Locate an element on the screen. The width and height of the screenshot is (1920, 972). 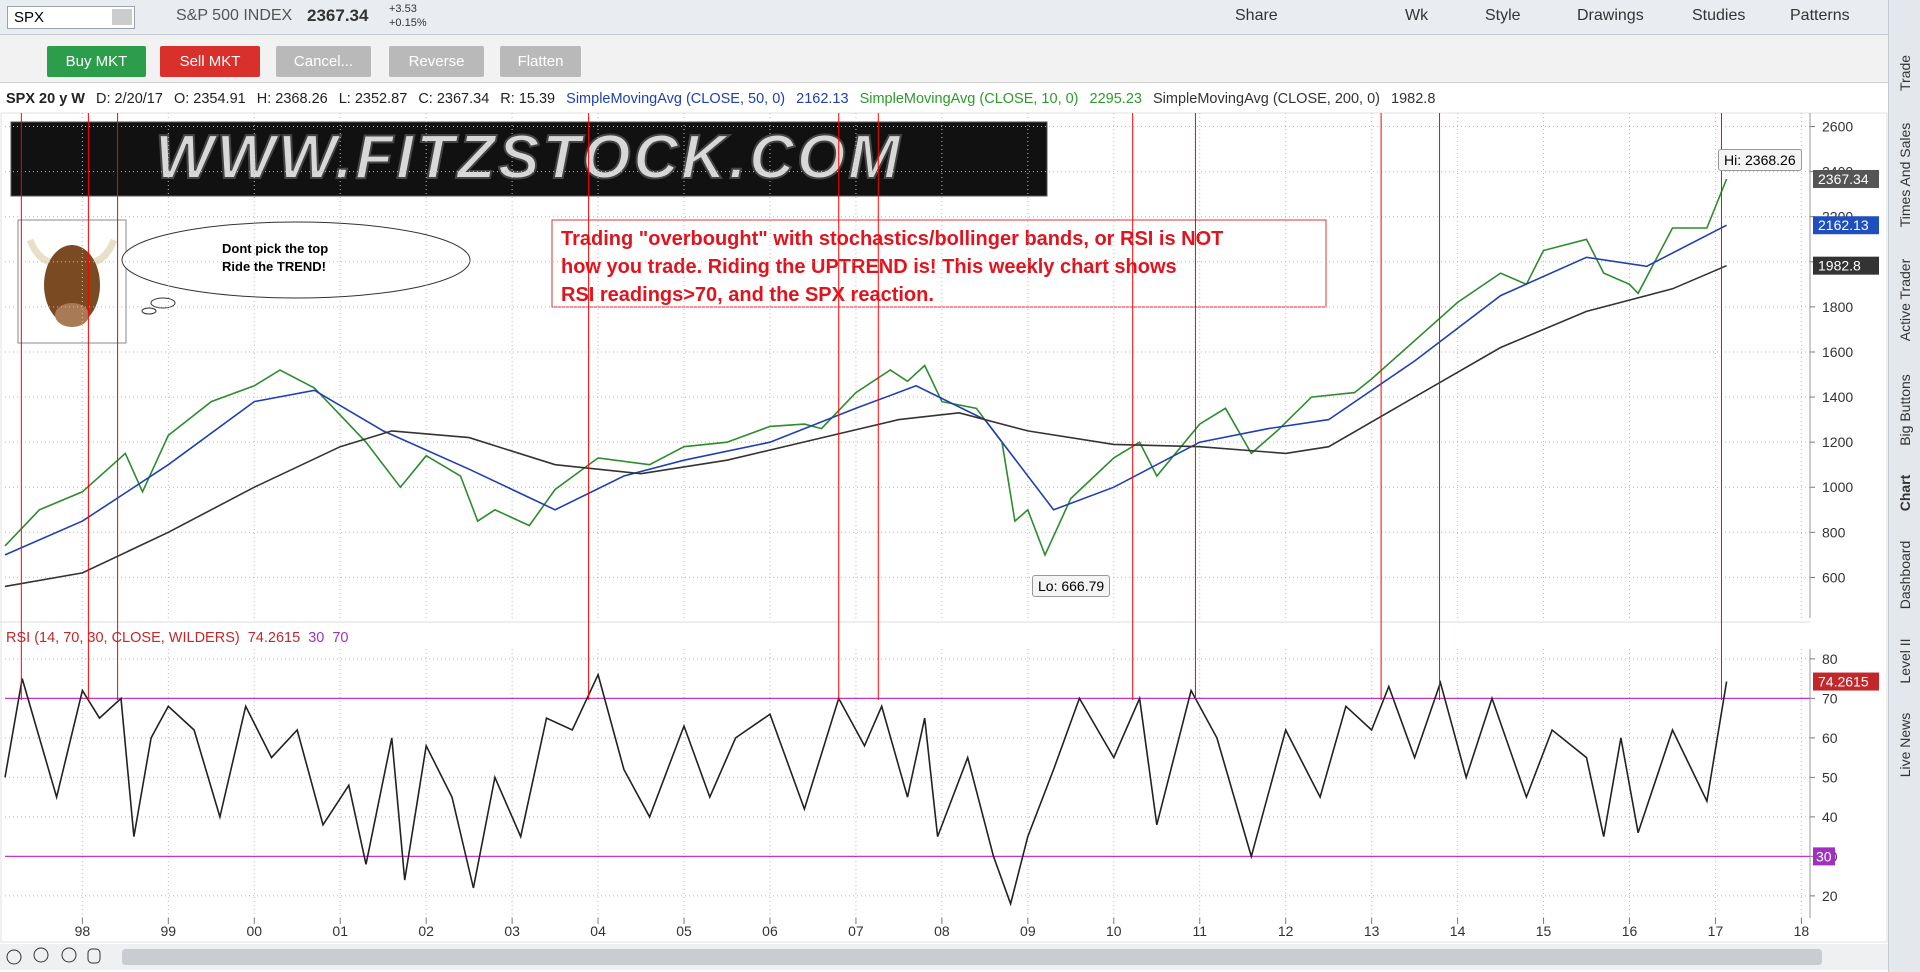
style-button: Style is located at coordinates (1503, 15).